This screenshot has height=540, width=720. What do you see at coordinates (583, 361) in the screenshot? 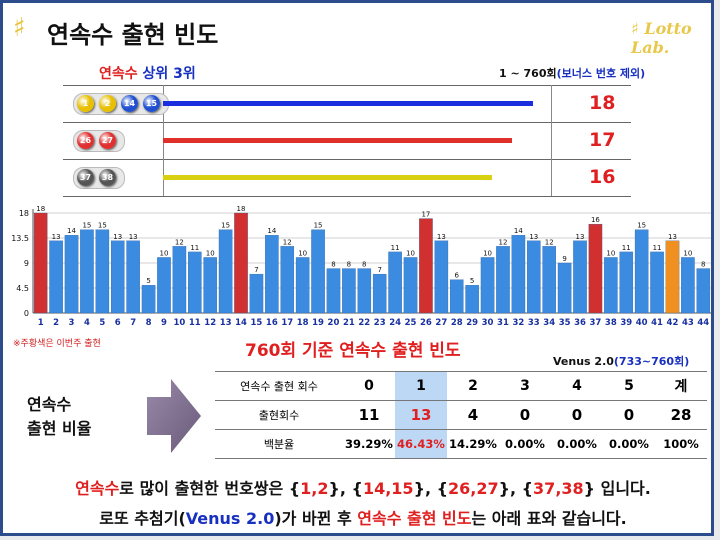
I see `venus-label: Venus 2.0` at bounding box center [583, 361].